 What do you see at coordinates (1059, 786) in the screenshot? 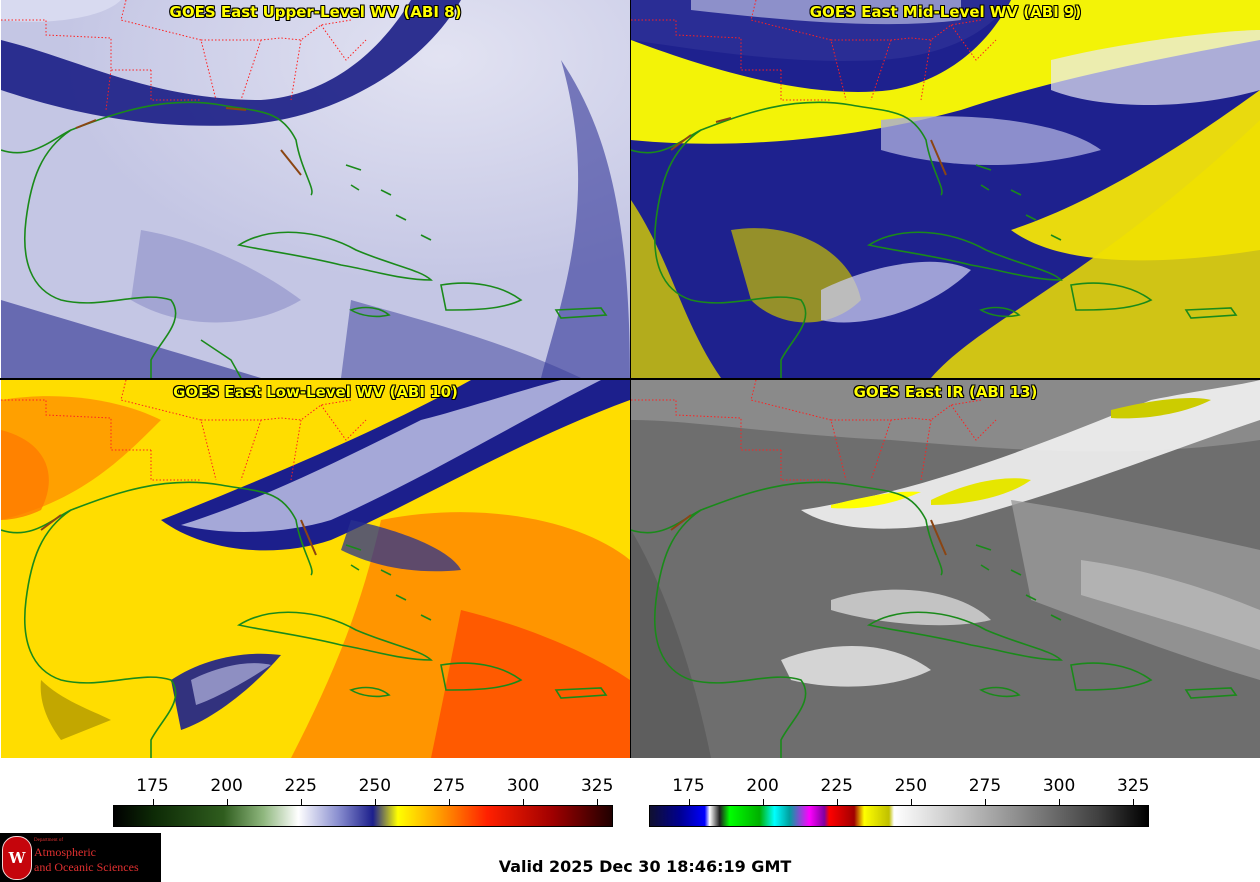
I see `ir-tick-label: 300` at bounding box center [1059, 786].